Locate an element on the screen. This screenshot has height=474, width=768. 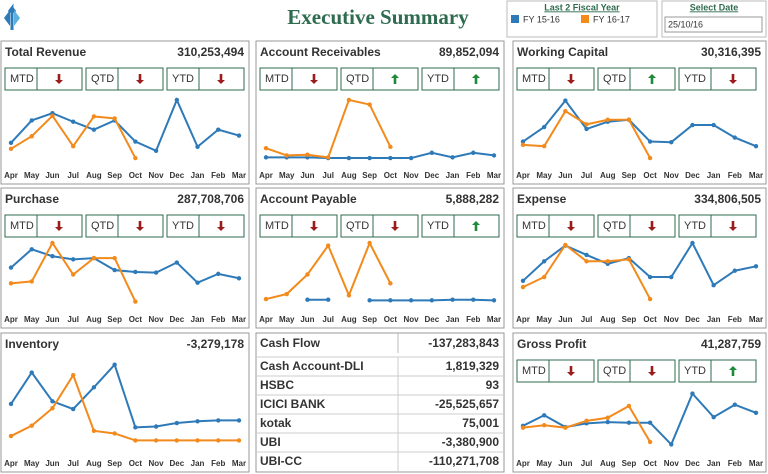
kpi-label: QTD is located at coordinates (102, 79).